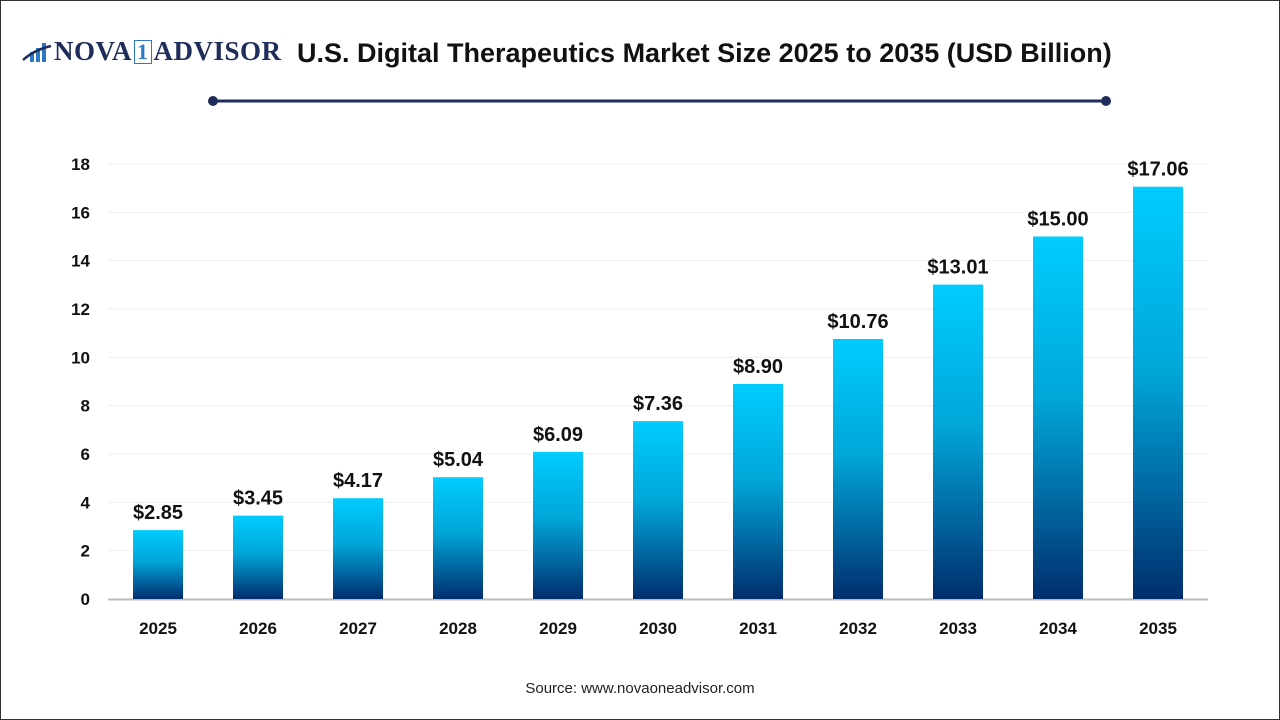 The image size is (1280, 720). What do you see at coordinates (158, 513) in the screenshot?
I see `data-label: $2.85` at bounding box center [158, 513].